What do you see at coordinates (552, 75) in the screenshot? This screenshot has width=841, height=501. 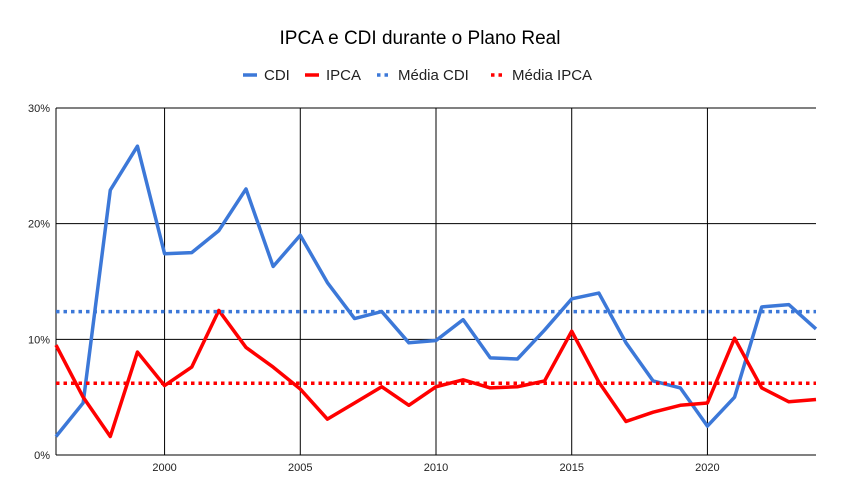 I see `legend-label: Média IPCA` at bounding box center [552, 75].